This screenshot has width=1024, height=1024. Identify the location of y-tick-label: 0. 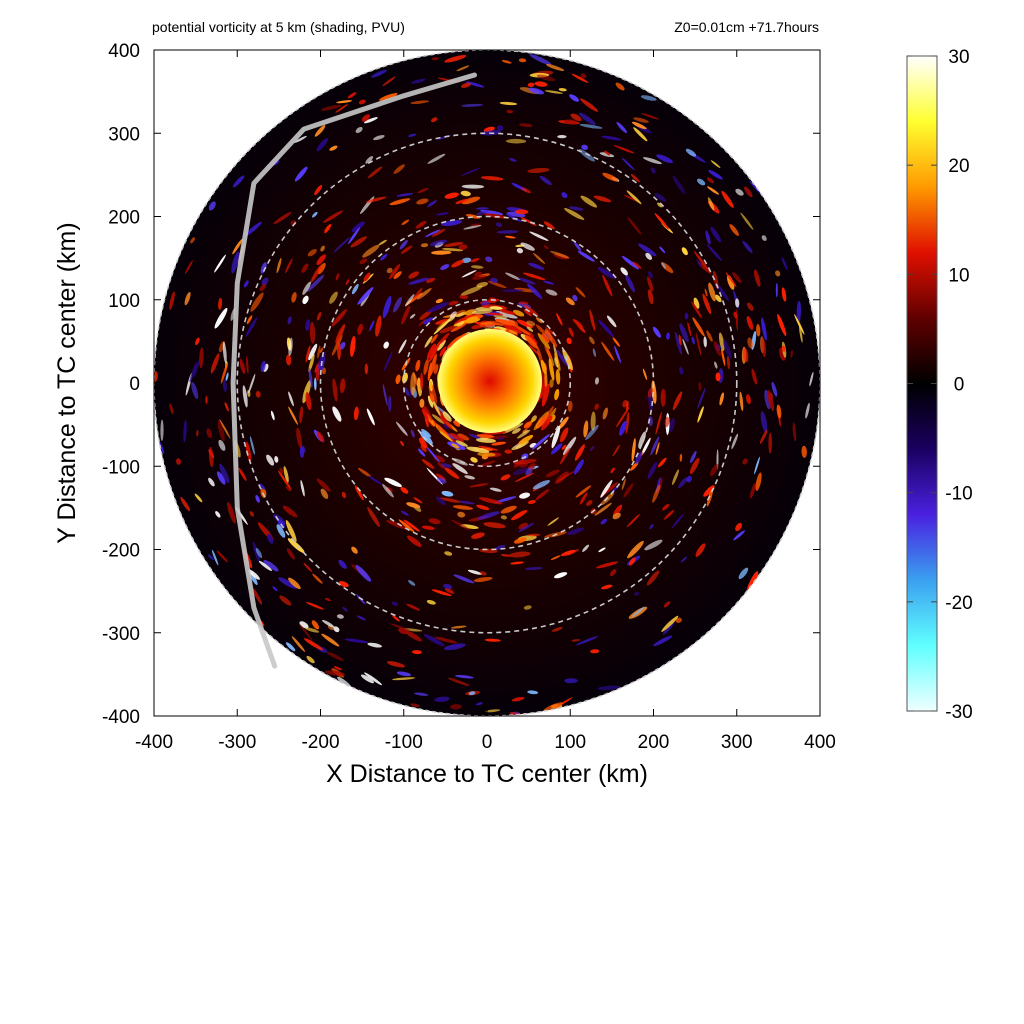
(134, 384).